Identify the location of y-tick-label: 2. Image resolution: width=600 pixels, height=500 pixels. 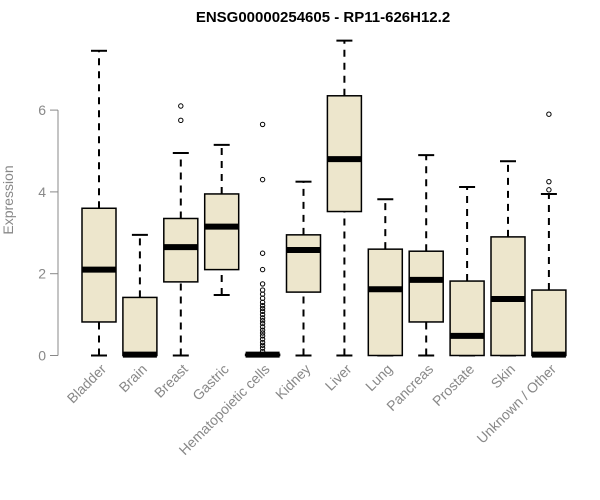
(42, 274).